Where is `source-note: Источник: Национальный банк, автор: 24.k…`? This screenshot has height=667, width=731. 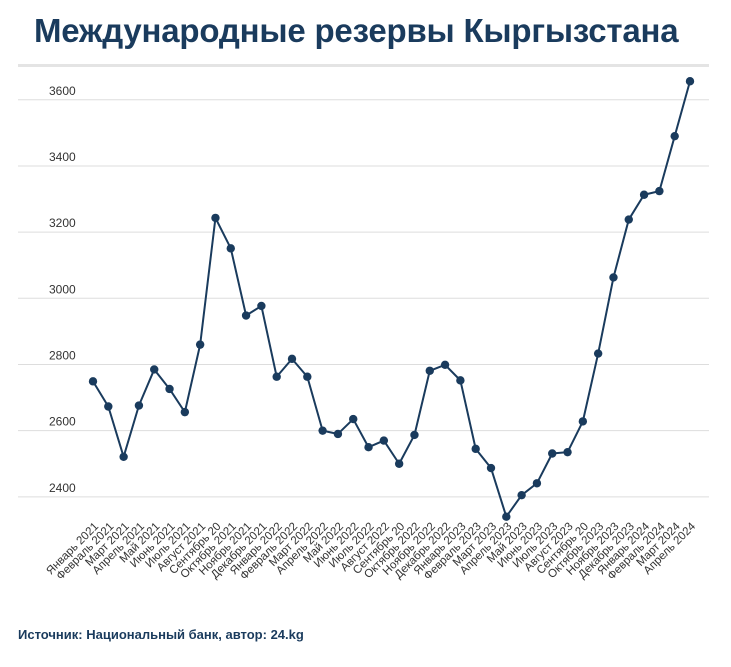 source-note: Источник: Национальный банк, автор: 24.k… is located at coordinates (161, 634).